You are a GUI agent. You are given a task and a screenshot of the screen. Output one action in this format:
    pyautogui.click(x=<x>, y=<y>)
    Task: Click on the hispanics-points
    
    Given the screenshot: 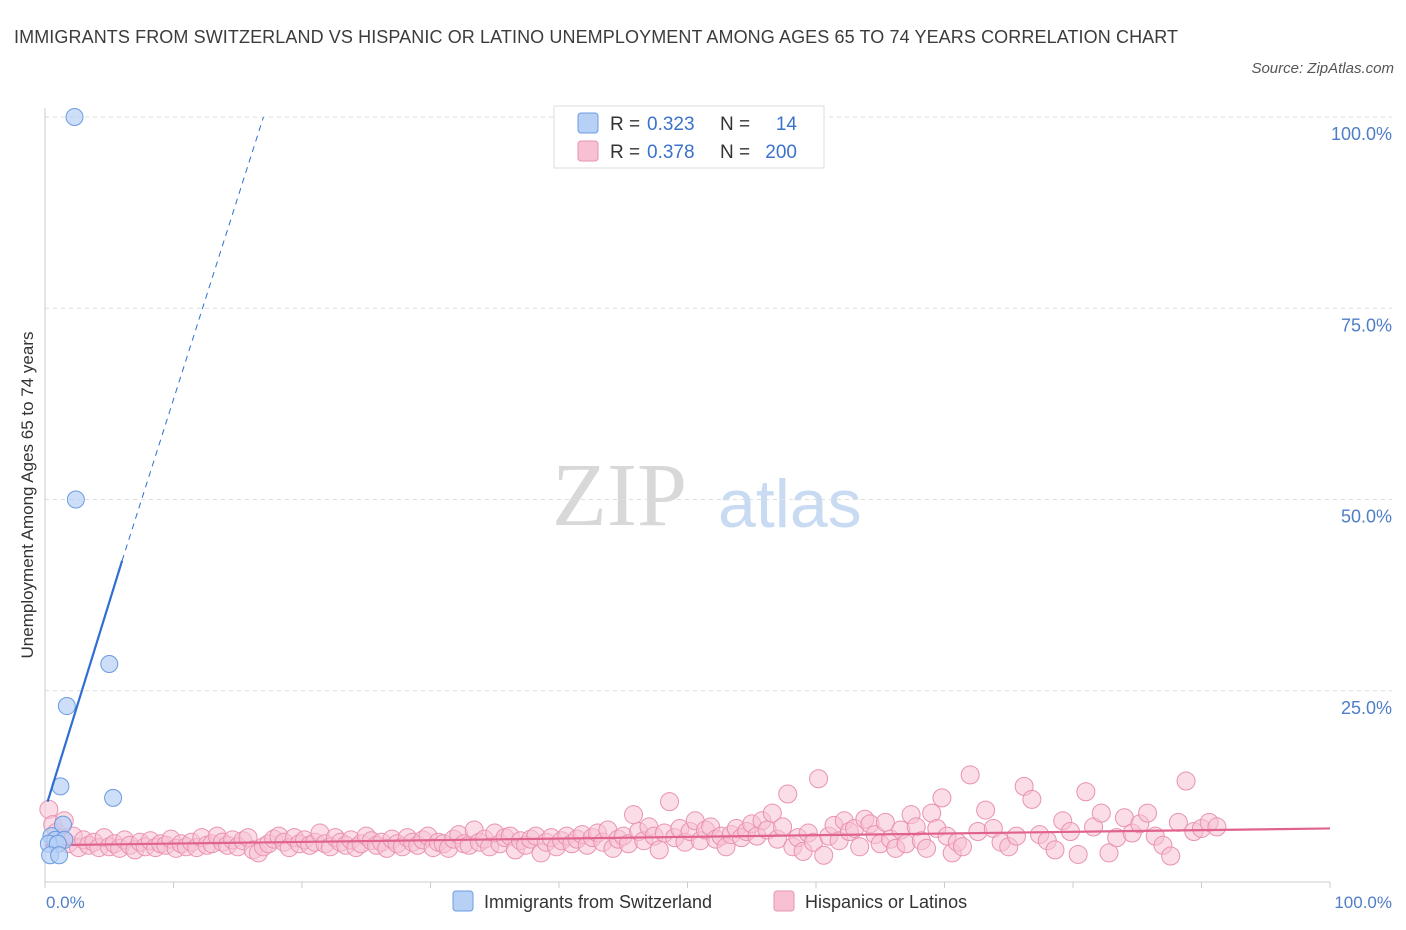 What is the action you would take?
    pyautogui.click(x=633, y=815)
    